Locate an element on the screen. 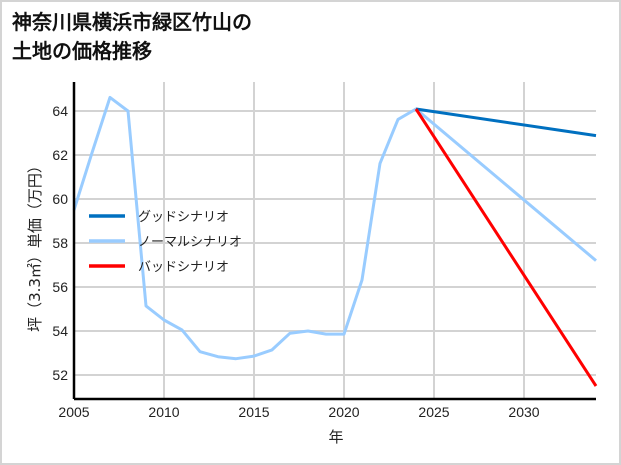 The height and width of the screenshot is (465, 621). y-tick-label: 54 is located at coordinates (60, 331).